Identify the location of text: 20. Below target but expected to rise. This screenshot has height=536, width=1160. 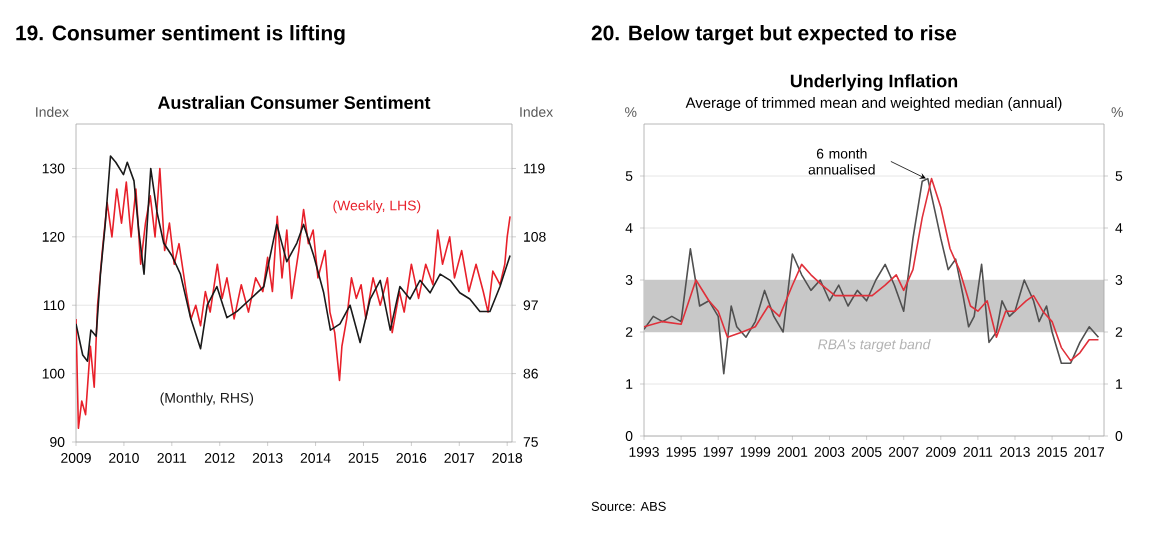
(774, 35).